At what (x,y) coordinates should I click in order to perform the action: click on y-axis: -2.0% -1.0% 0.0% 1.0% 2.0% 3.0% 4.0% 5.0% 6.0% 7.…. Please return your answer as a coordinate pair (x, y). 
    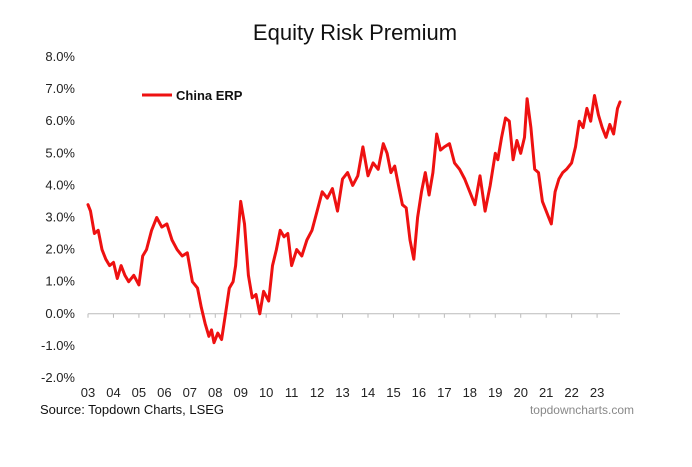
    Looking at the image, I should click on (58, 217).